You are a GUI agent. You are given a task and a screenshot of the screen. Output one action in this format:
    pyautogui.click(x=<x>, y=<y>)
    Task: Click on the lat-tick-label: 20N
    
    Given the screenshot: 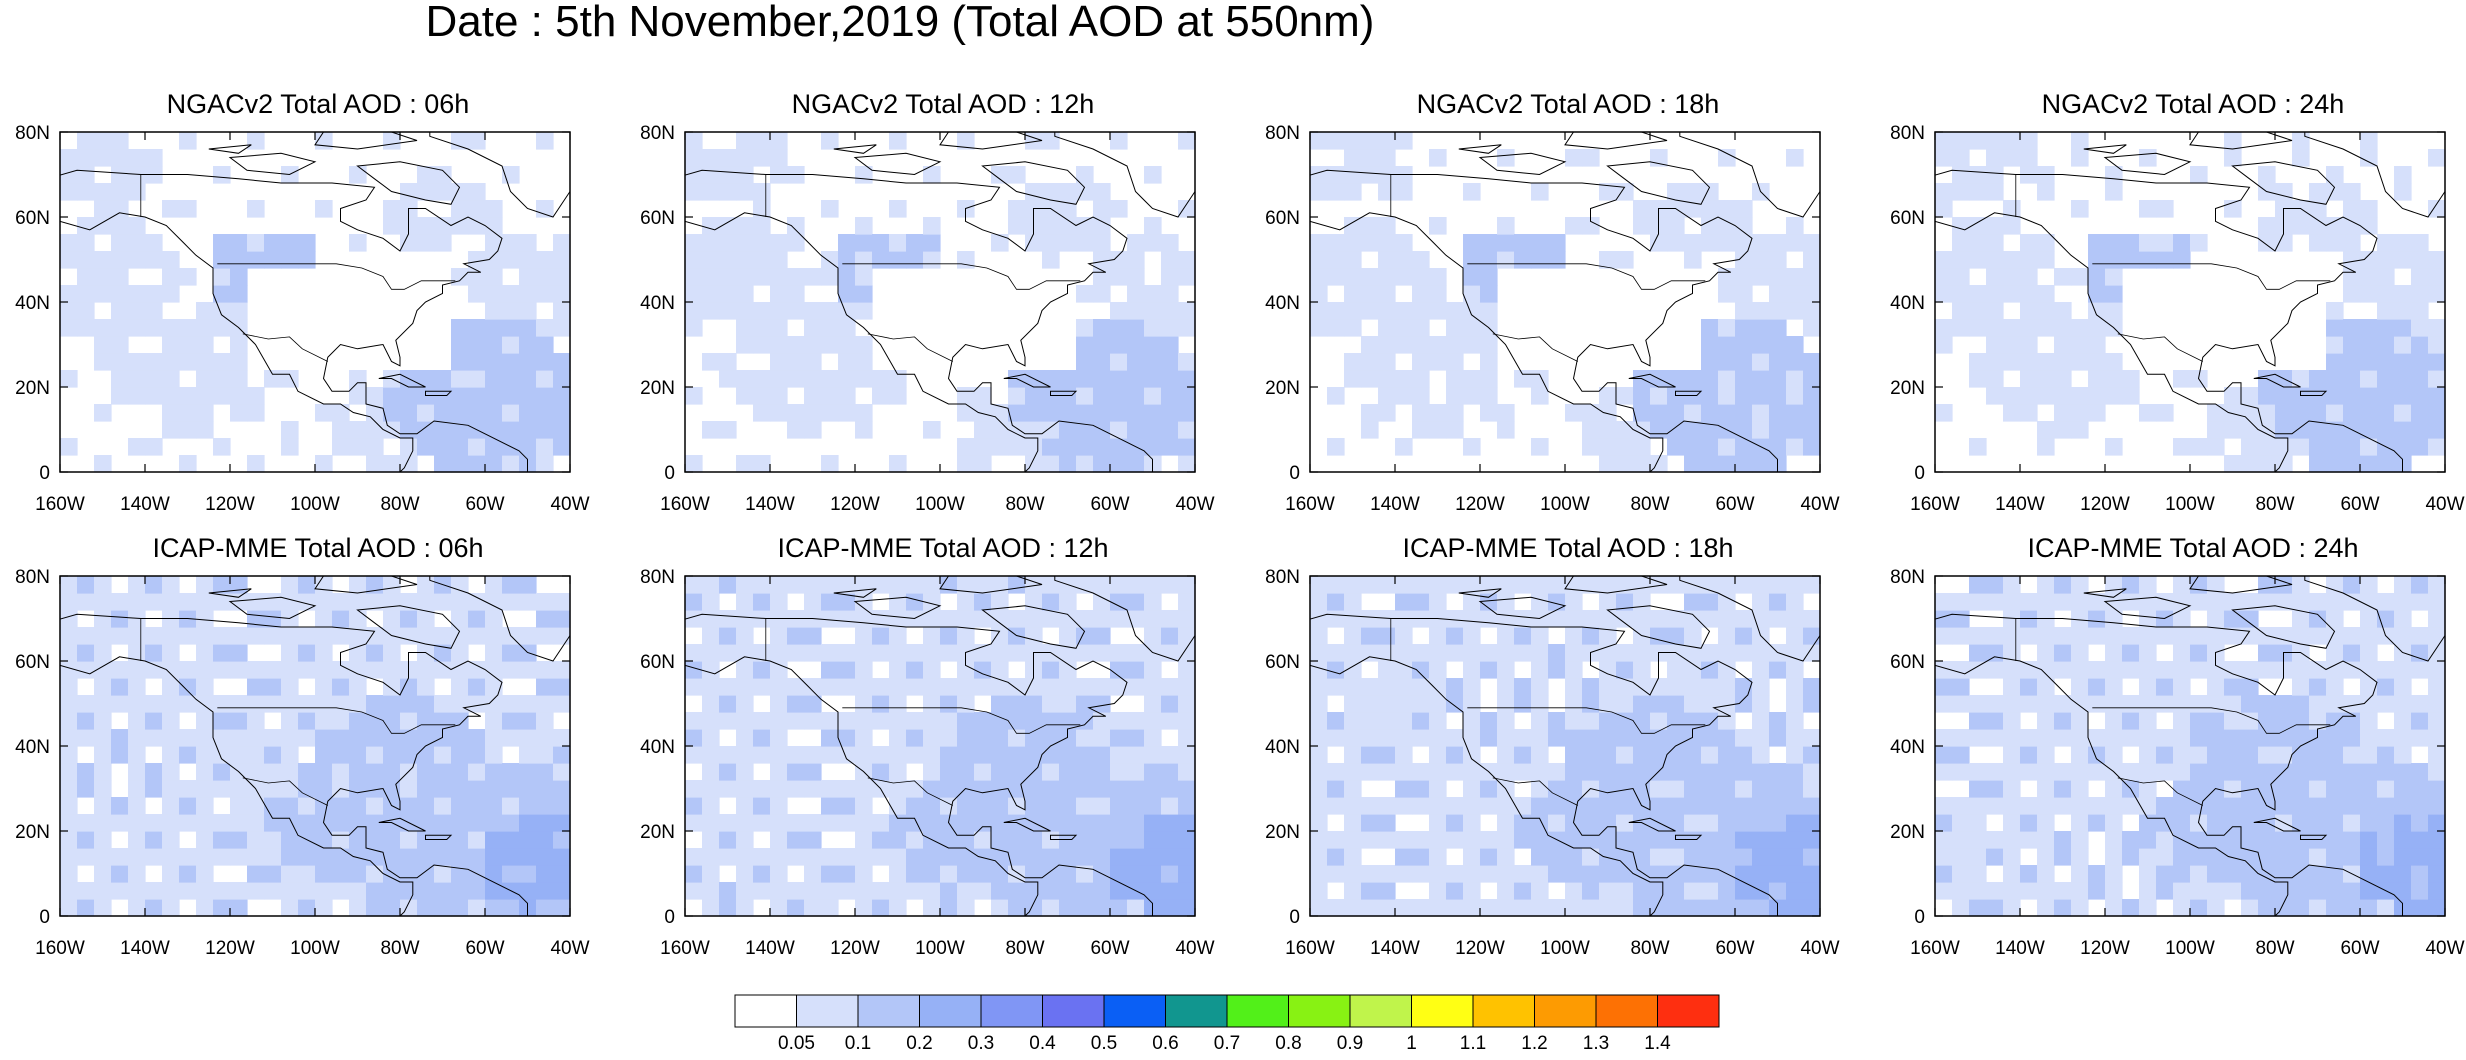 What is the action you would take?
    pyautogui.click(x=1907, y=832)
    